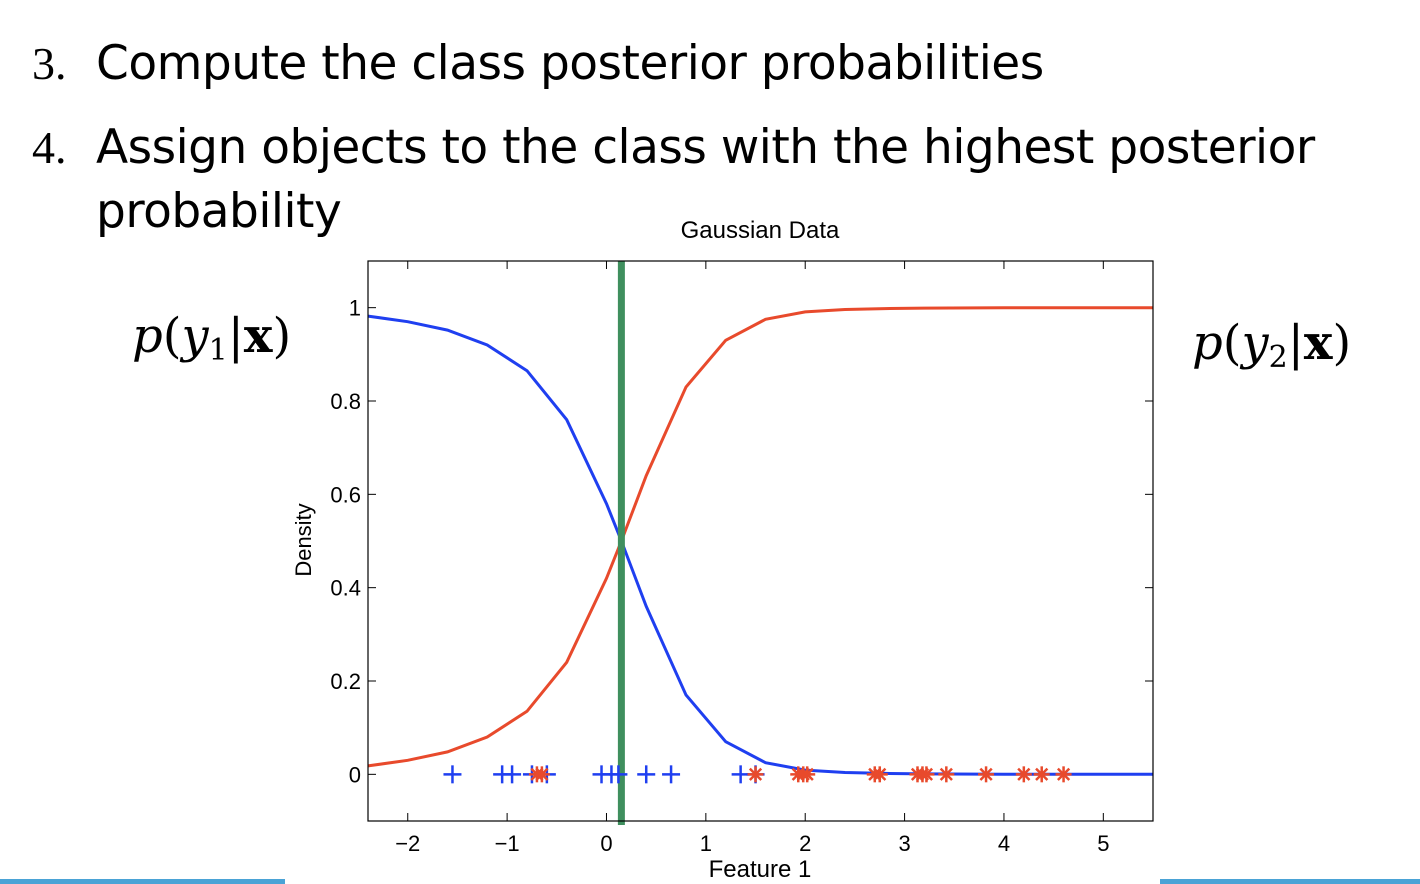  What do you see at coordinates (345, 588) in the screenshot?
I see `y-tick-label: 0.4` at bounding box center [345, 588].